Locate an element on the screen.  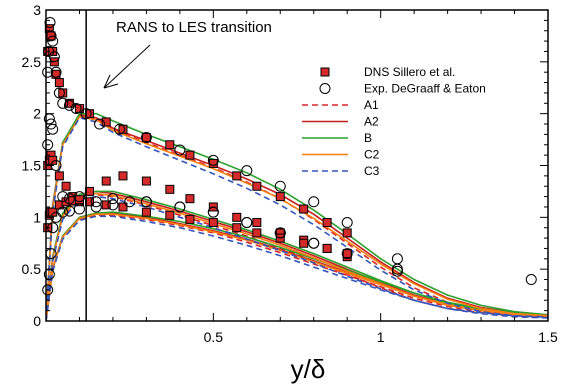
annotation-text: RANS to LES transition is located at coordinates (194, 27).